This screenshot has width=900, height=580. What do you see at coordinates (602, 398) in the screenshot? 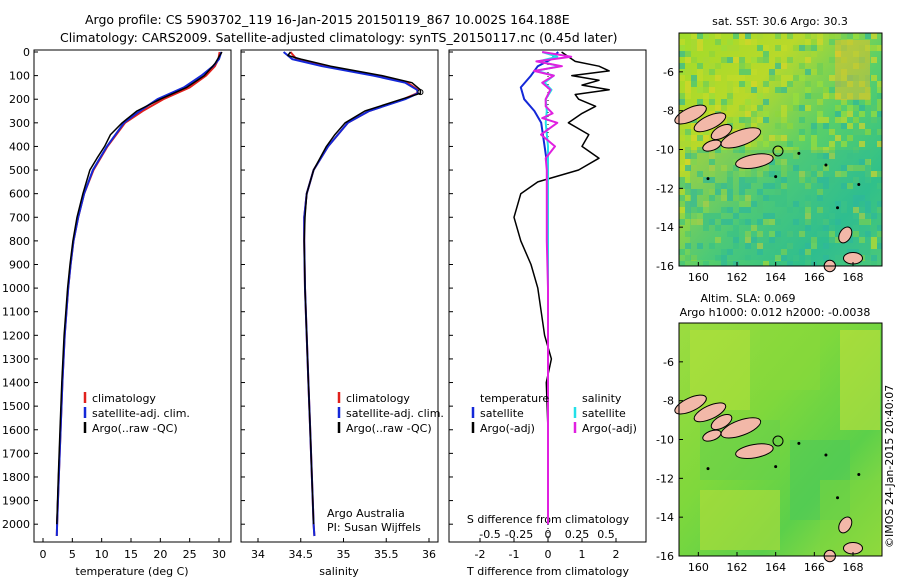
I see `legend-salinity-title: salinity` at bounding box center [602, 398].